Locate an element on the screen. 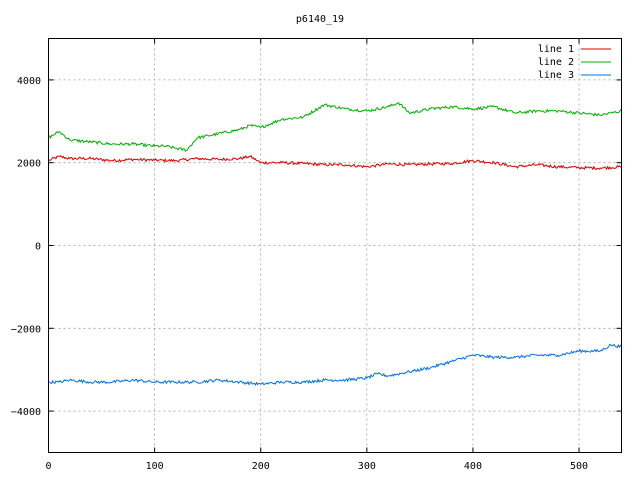 The image size is (640, 480). y-tick-label: 0 is located at coordinates (38, 247).